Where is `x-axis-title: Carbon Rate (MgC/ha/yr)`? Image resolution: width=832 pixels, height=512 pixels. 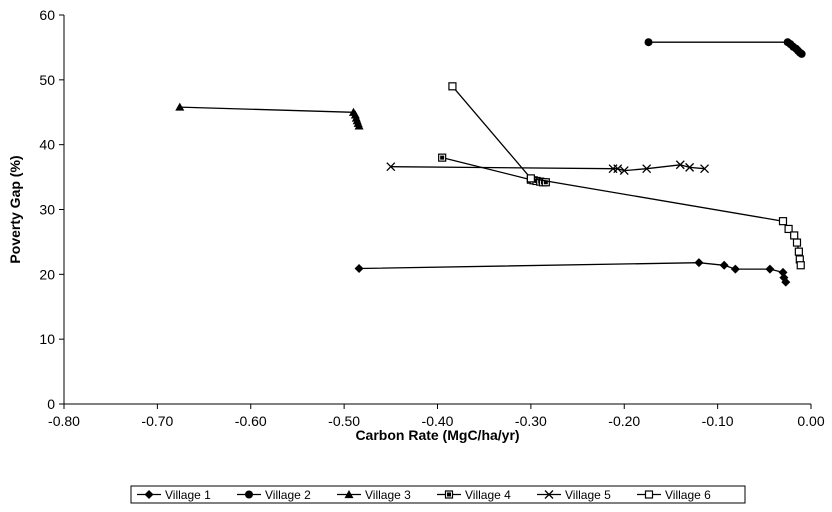
x-axis-title: Carbon Rate (MgC/ha/yr) is located at coordinates (437, 435).